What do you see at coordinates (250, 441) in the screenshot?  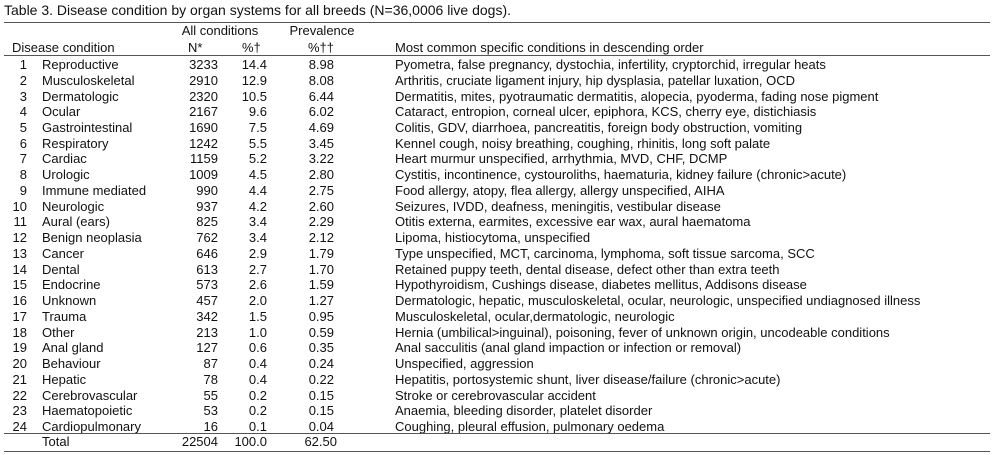 I see `total-pct: 100.0` at bounding box center [250, 441].